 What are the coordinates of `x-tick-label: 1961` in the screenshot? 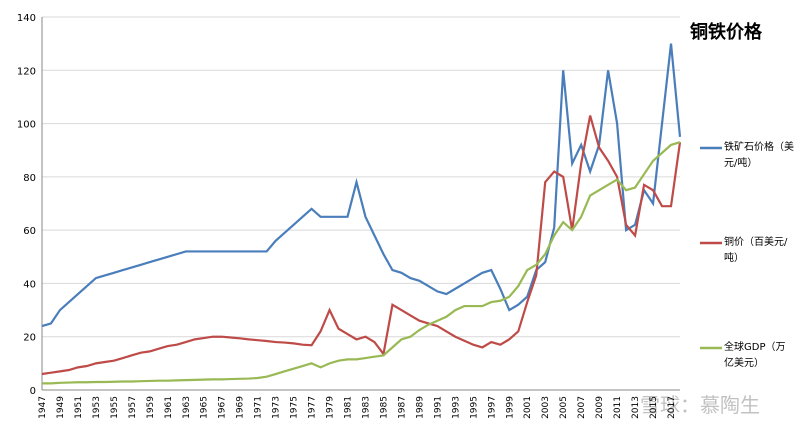 It's located at (169, 407).